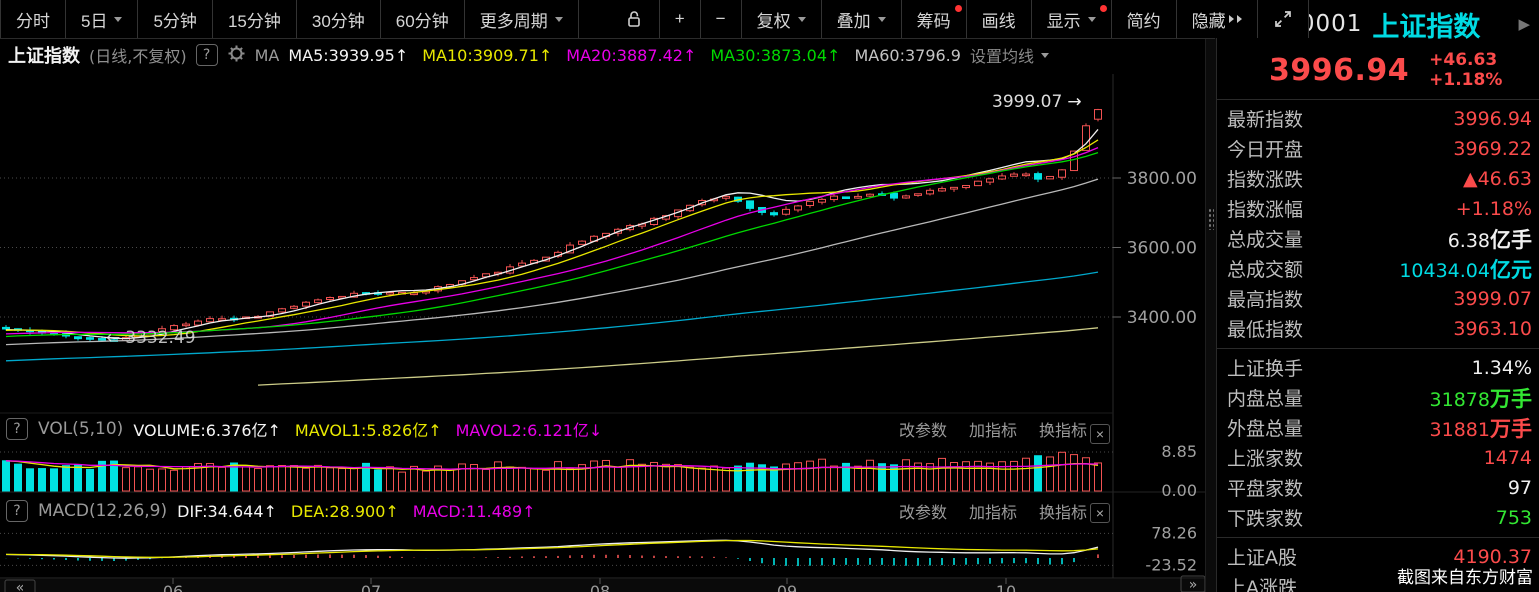 The height and width of the screenshot is (592, 1539). Describe the element at coordinates (227, 511) in the screenshot. I see `macd-readout-0: DIF:34.644↑` at that location.